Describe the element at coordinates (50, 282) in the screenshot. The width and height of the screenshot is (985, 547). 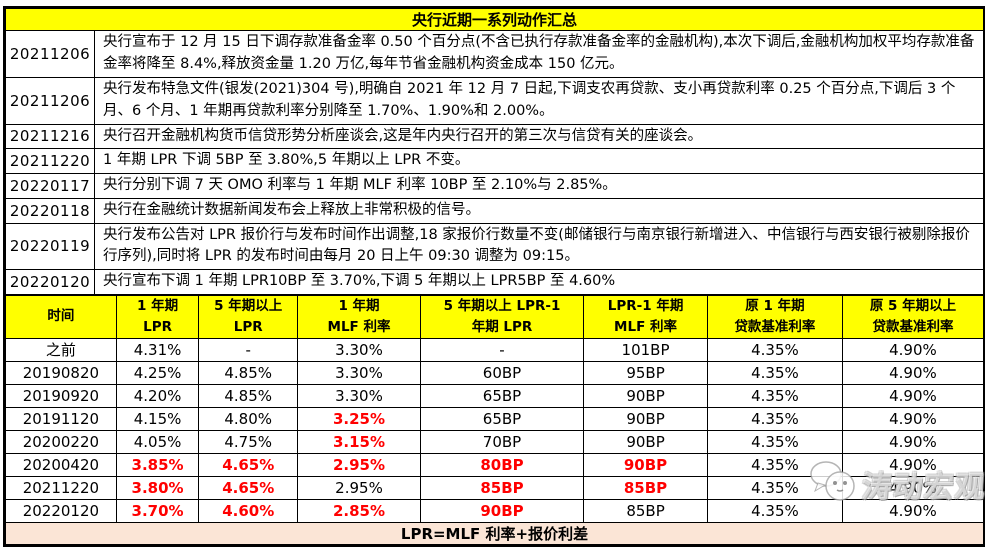
I see `action-date: 20220120` at that location.